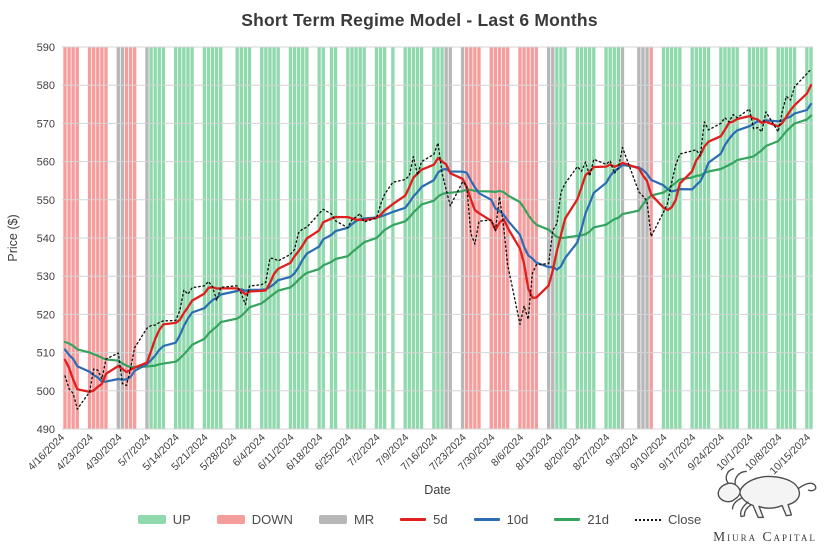  What do you see at coordinates (437, 490) in the screenshot?
I see `x-axis-label: Date` at bounding box center [437, 490].